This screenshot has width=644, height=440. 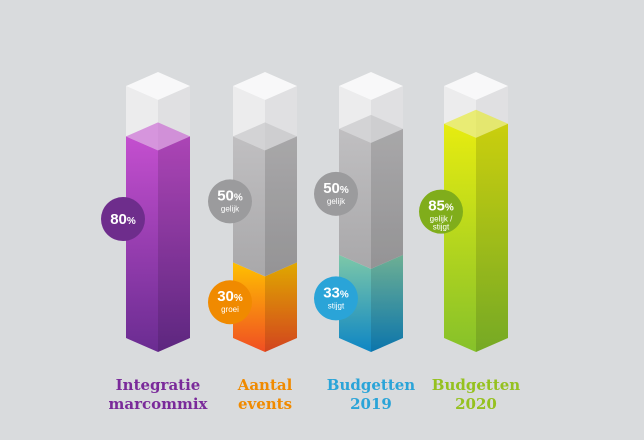 I want to click on data-label-2-2: 50%gelijk, so click(x=230, y=201).